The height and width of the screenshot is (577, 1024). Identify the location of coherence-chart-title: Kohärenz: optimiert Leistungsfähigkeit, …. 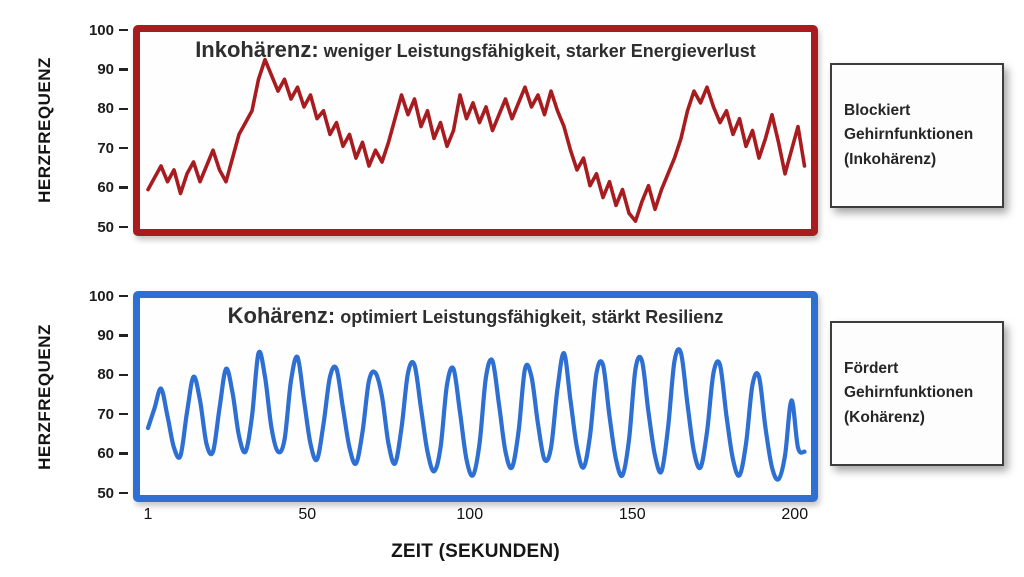
(475, 316).